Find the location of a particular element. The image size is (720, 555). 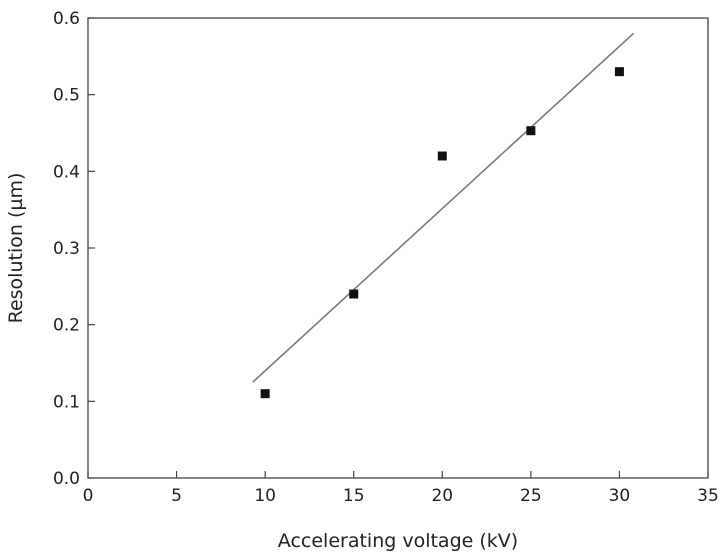

x-tick-label: 35 is located at coordinates (708, 496).